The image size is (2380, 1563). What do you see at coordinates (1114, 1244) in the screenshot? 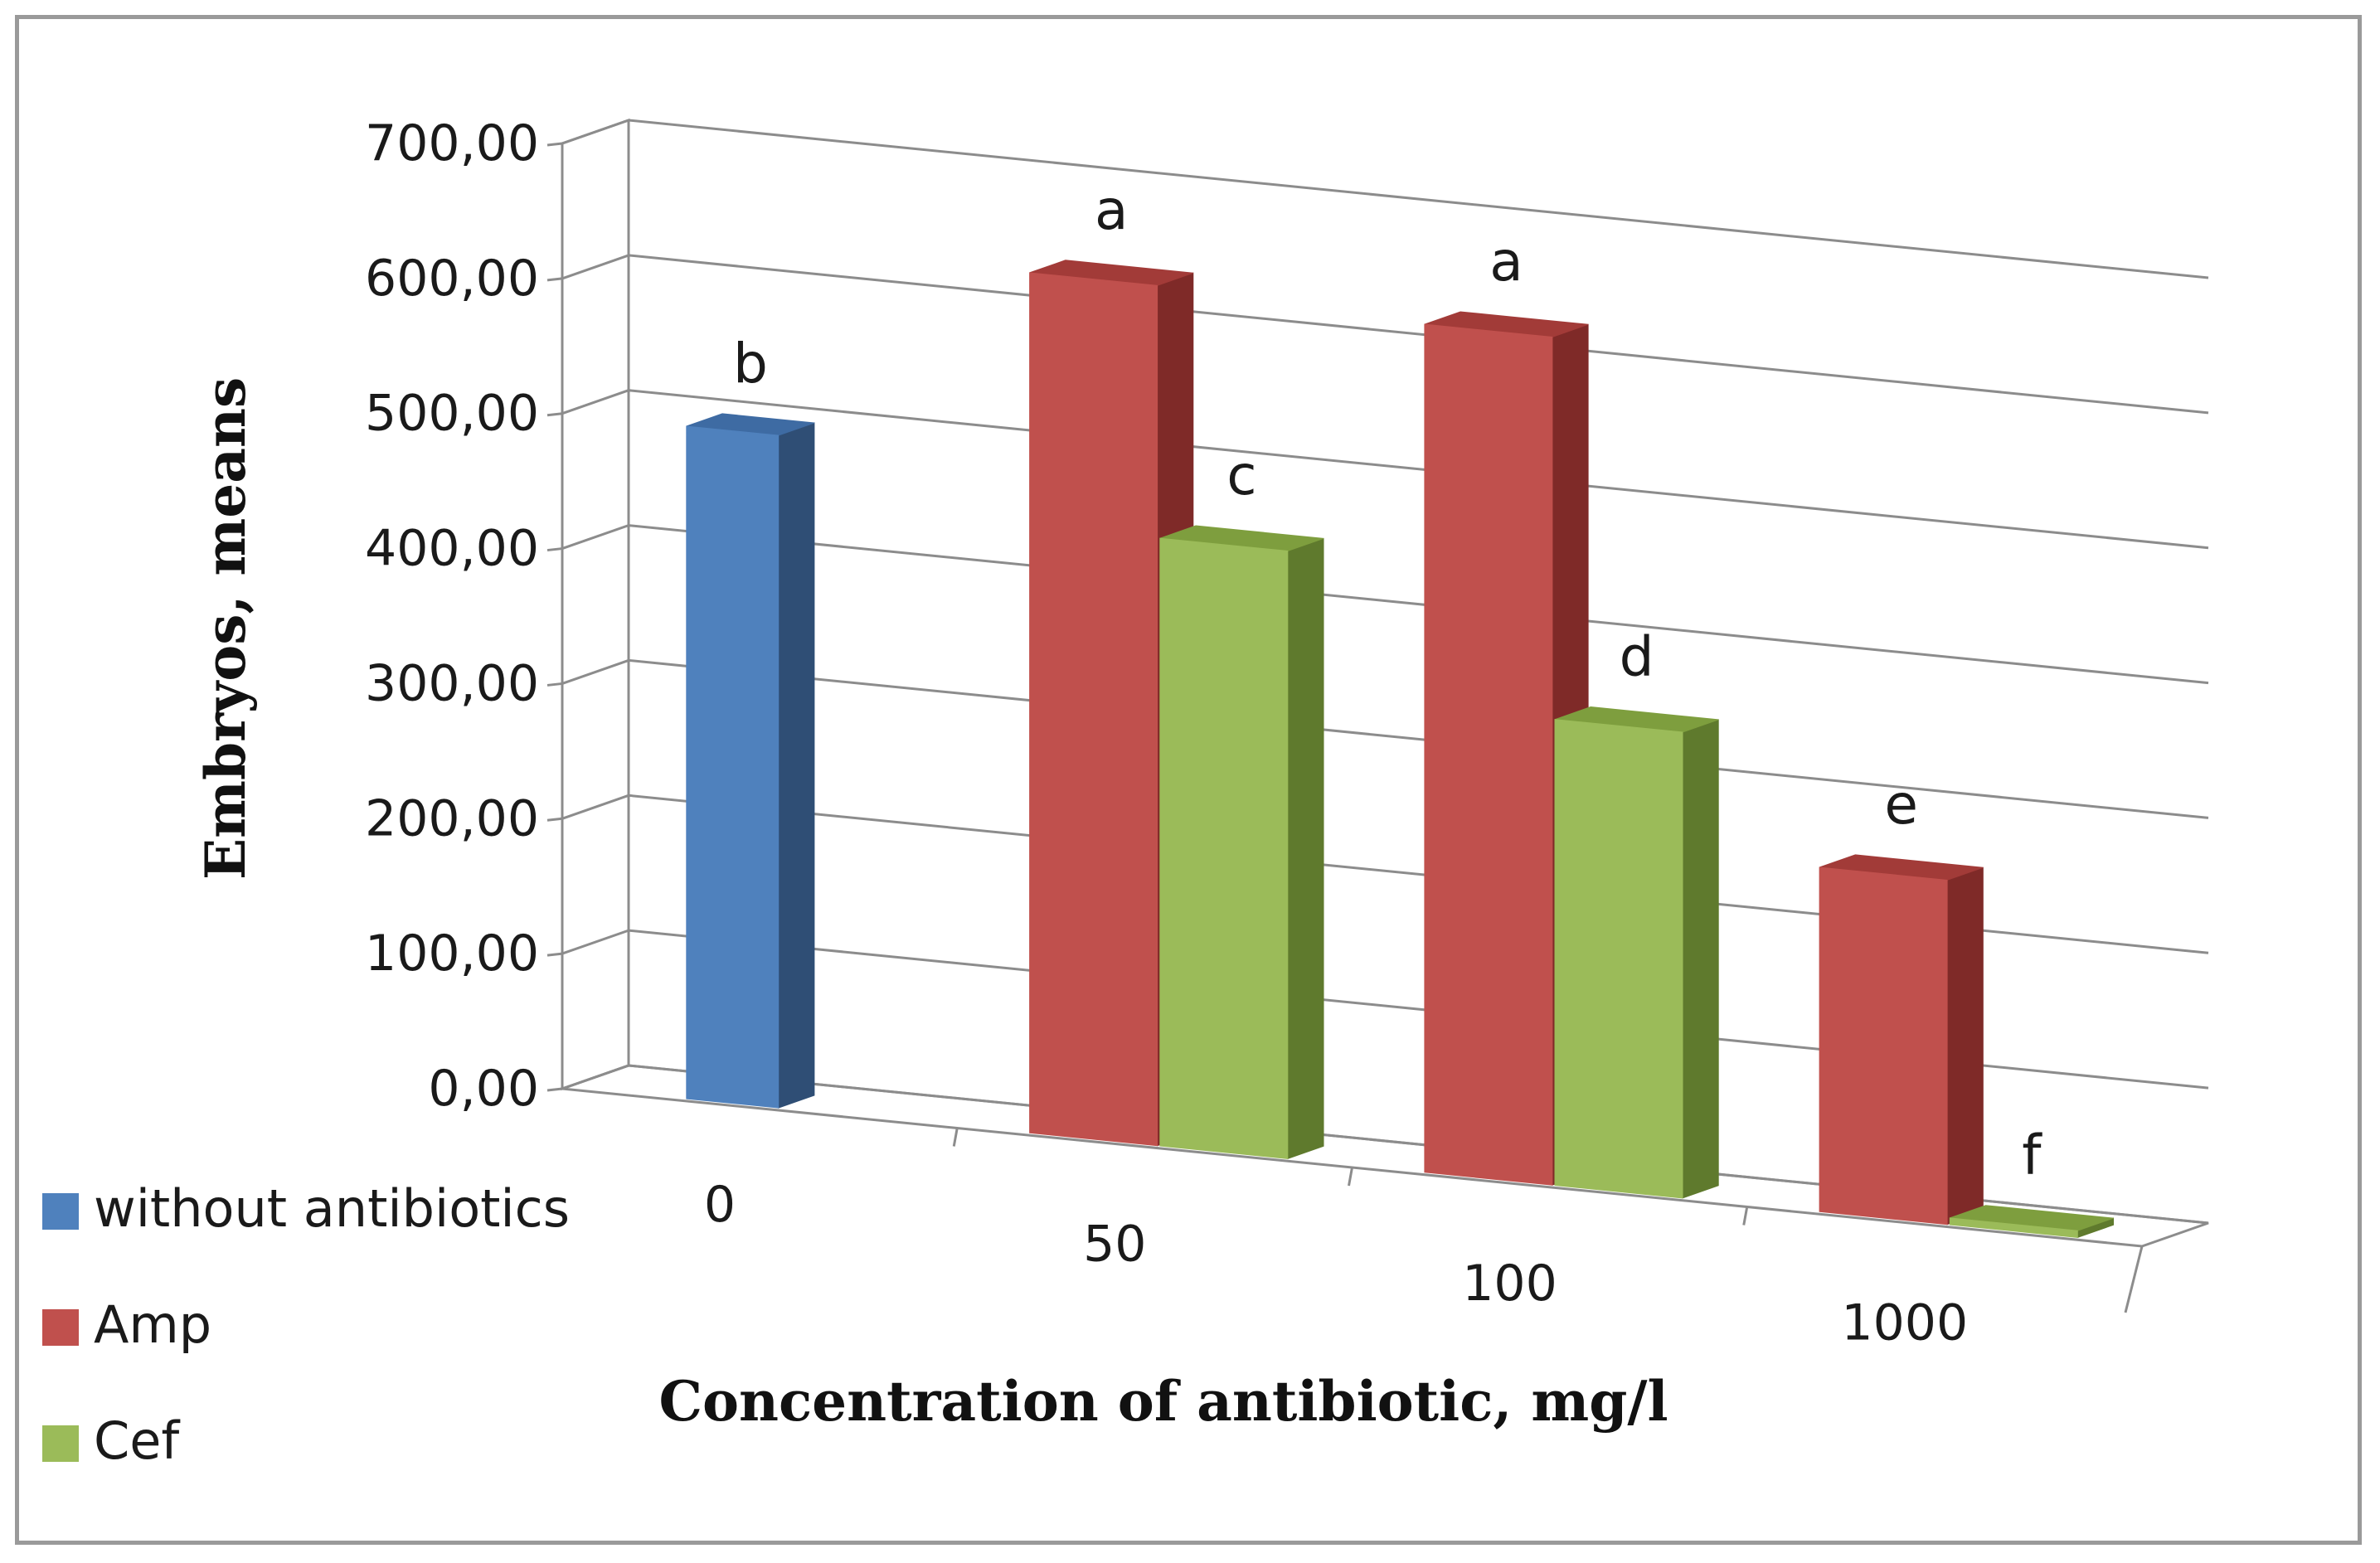
I see `x-category-label: 50` at bounding box center [1114, 1244].